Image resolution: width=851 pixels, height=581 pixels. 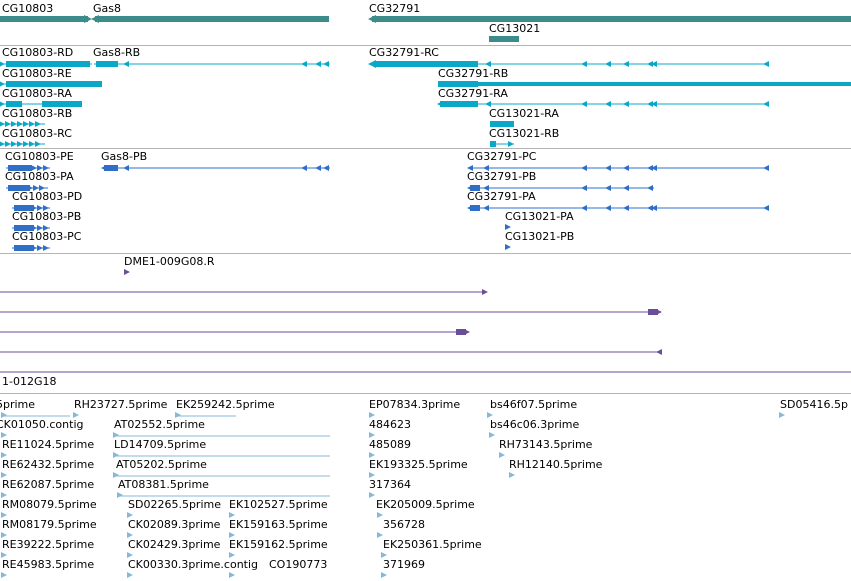 What do you see at coordinates (28, 8) in the screenshot?
I see `feature-label-cg10803: CG10803` at bounding box center [28, 8].